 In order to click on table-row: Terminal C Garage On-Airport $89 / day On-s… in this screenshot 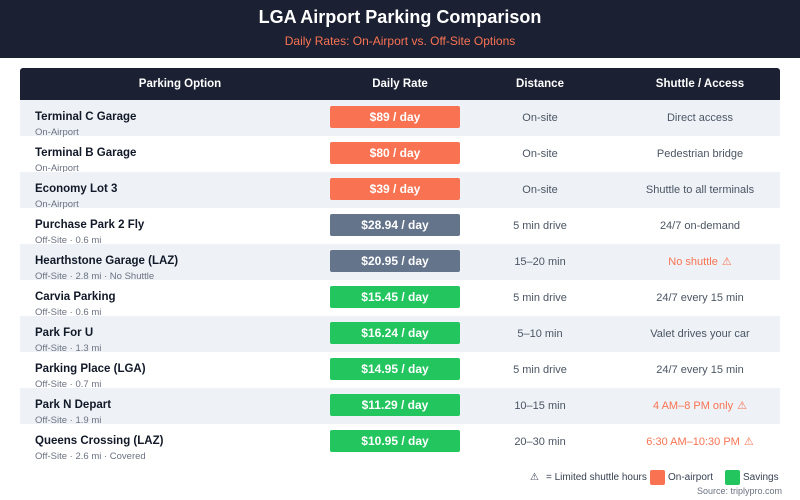, I will do `click(400, 119)`.